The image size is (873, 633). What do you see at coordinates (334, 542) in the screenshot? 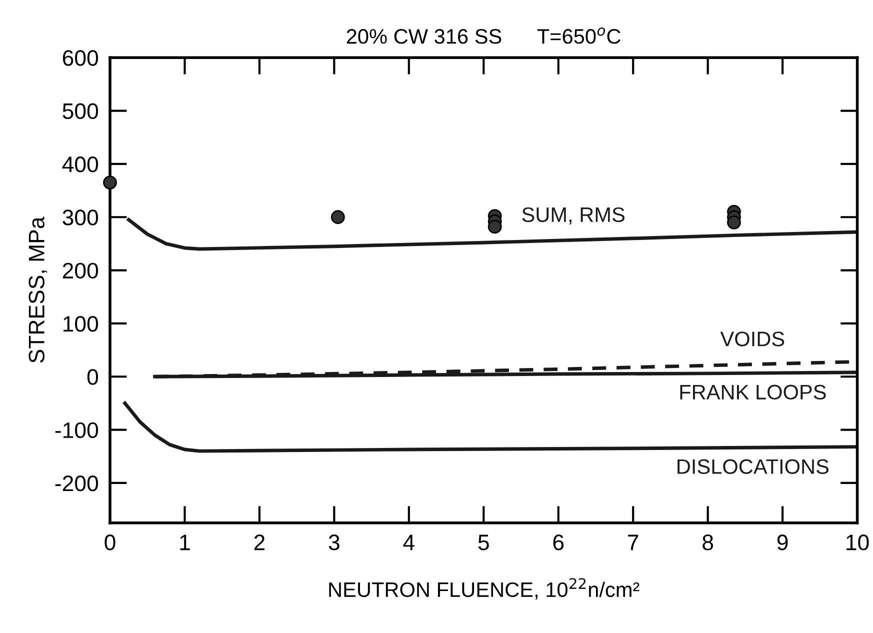
I see `x-tick-label: 3` at bounding box center [334, 542].